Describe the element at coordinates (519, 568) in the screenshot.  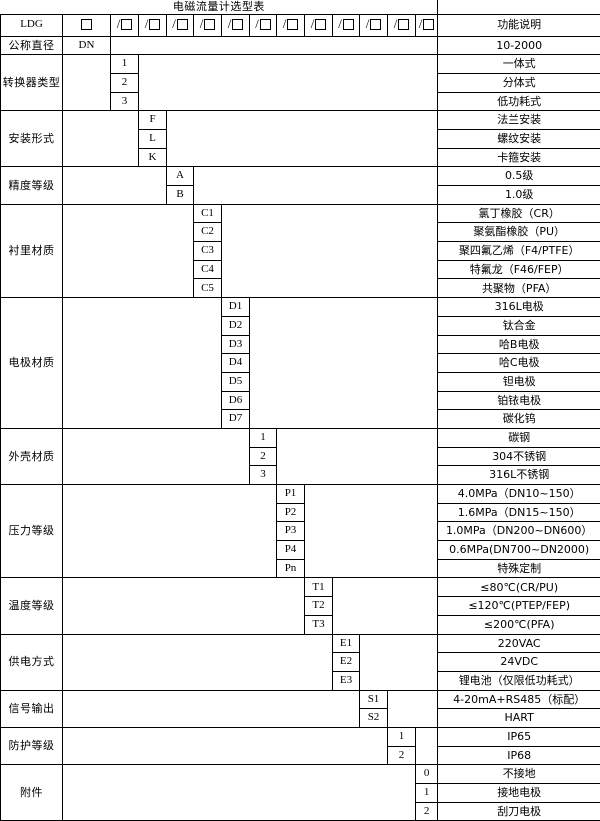
I see `function-description-cell: 特殊定制` at that location.